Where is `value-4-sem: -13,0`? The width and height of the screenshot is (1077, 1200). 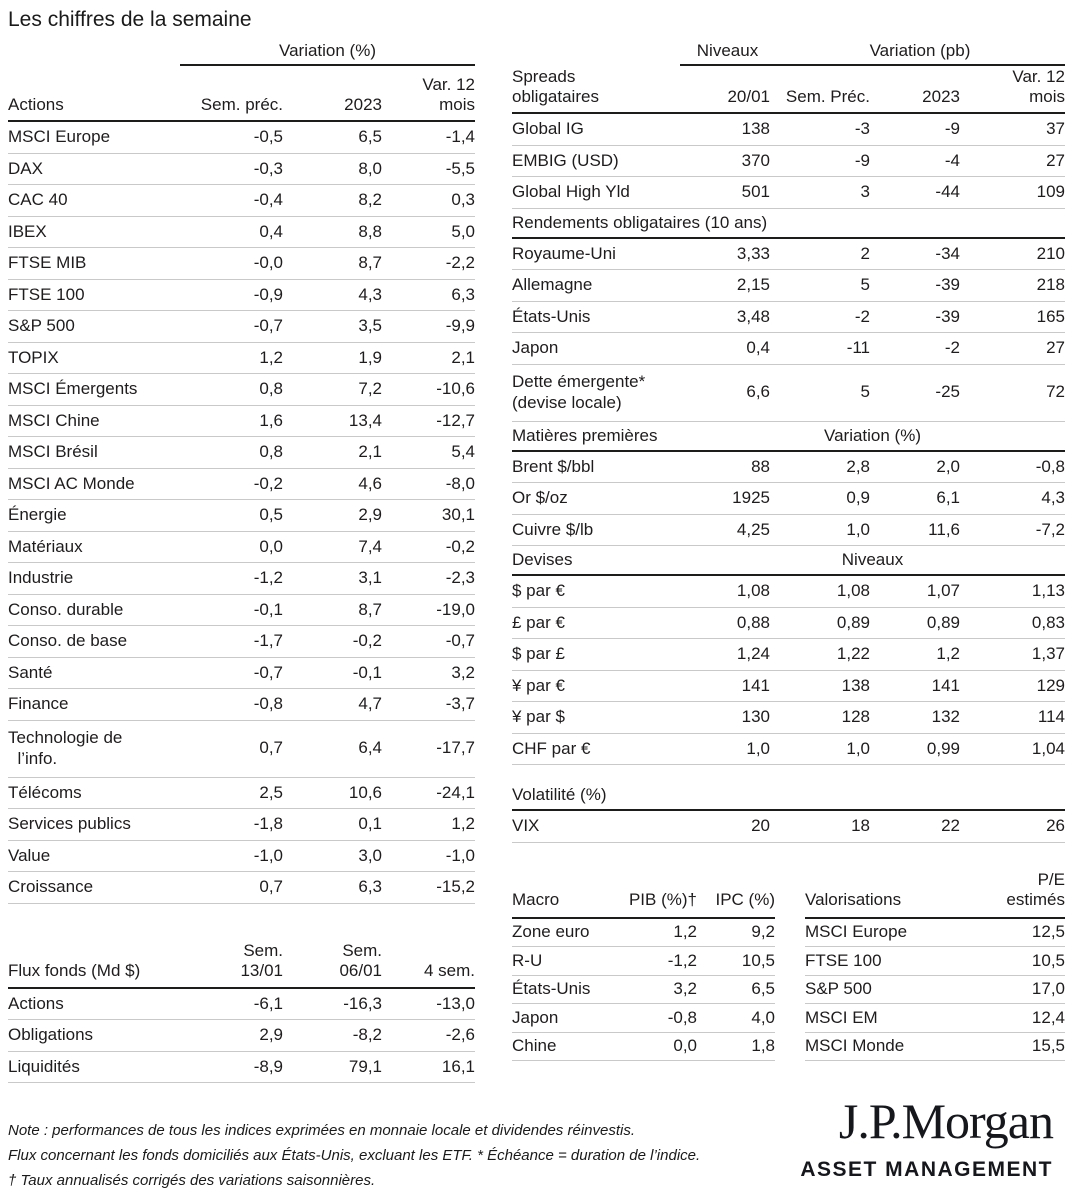
value-4-sem: -13,0 is located at coordinates (455, 1003).